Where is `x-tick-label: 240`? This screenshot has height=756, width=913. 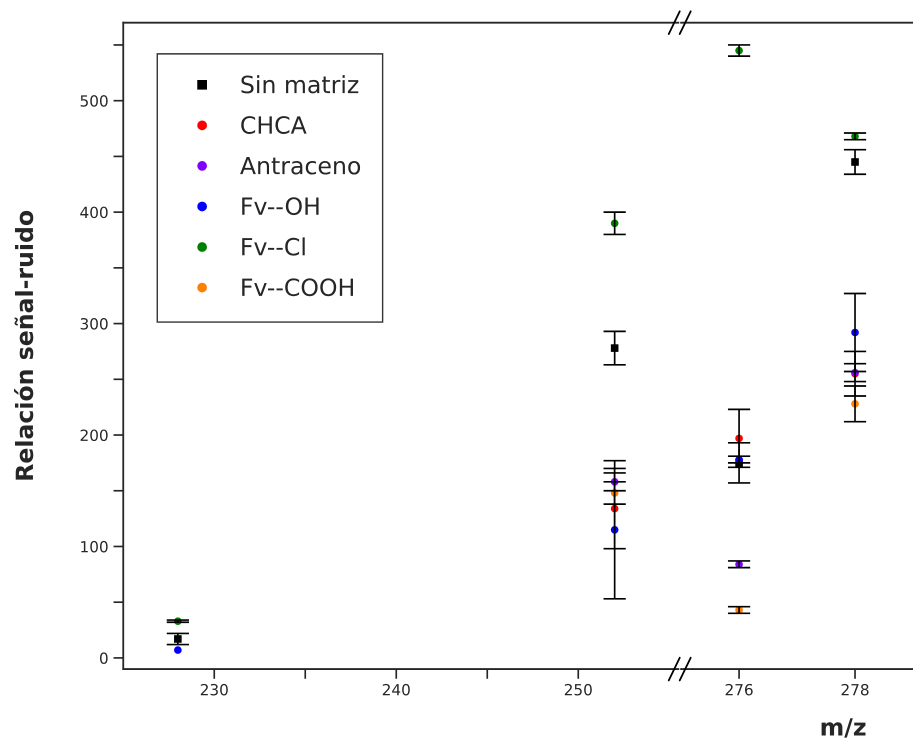
x-tick-label: 240 is located at coordinates (396, 690).